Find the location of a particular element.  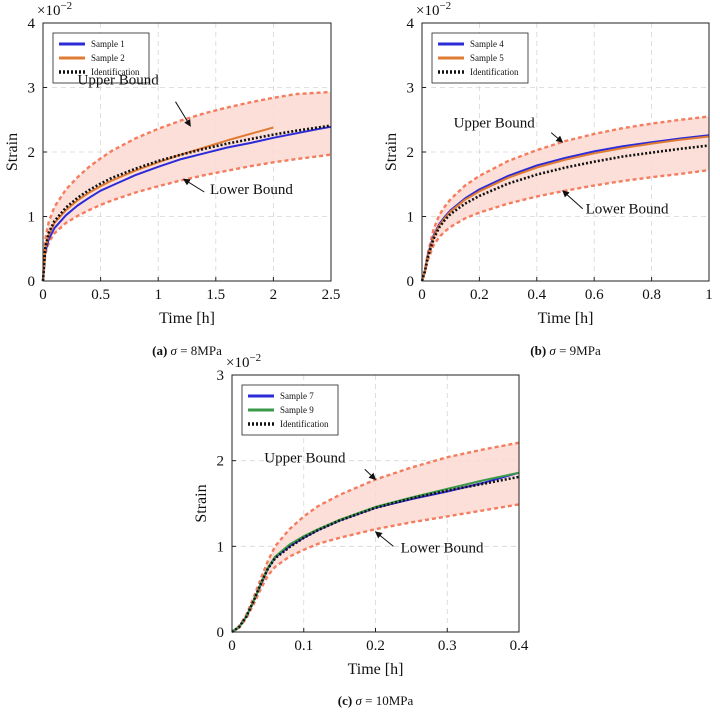

legend-label: Sample 9 is located at coordinates (297, 410).